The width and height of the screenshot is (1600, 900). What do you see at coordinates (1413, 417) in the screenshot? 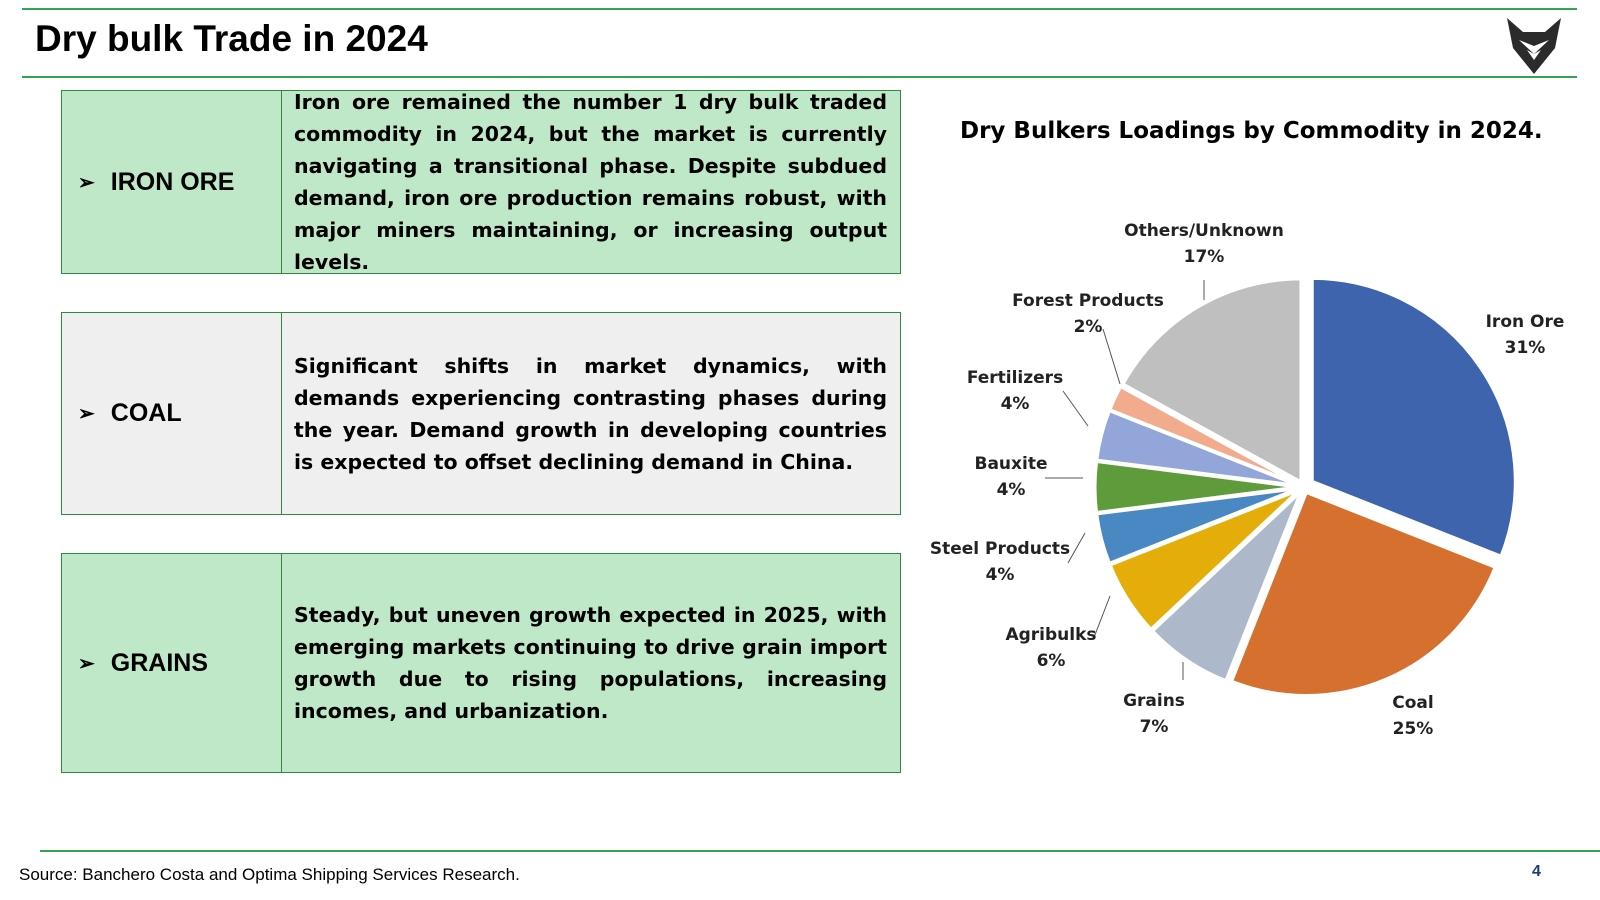
I see `pie-slice-iron-ore` at bounding box center [1413, 417].